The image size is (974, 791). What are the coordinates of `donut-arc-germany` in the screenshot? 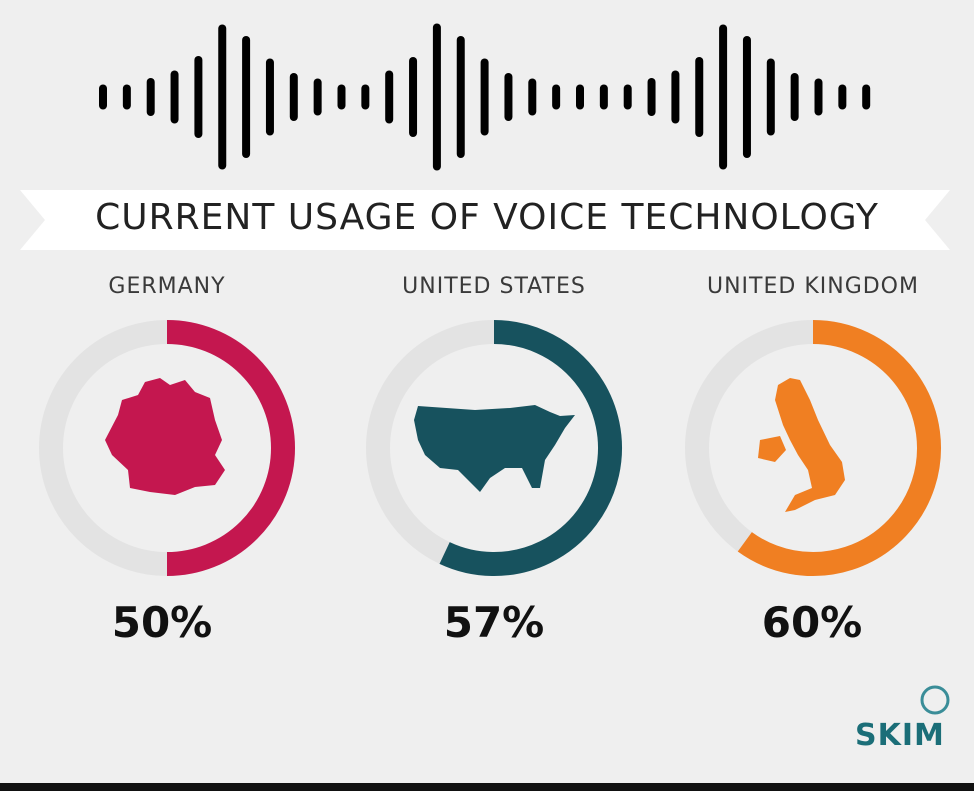 It's located at (230, 448).